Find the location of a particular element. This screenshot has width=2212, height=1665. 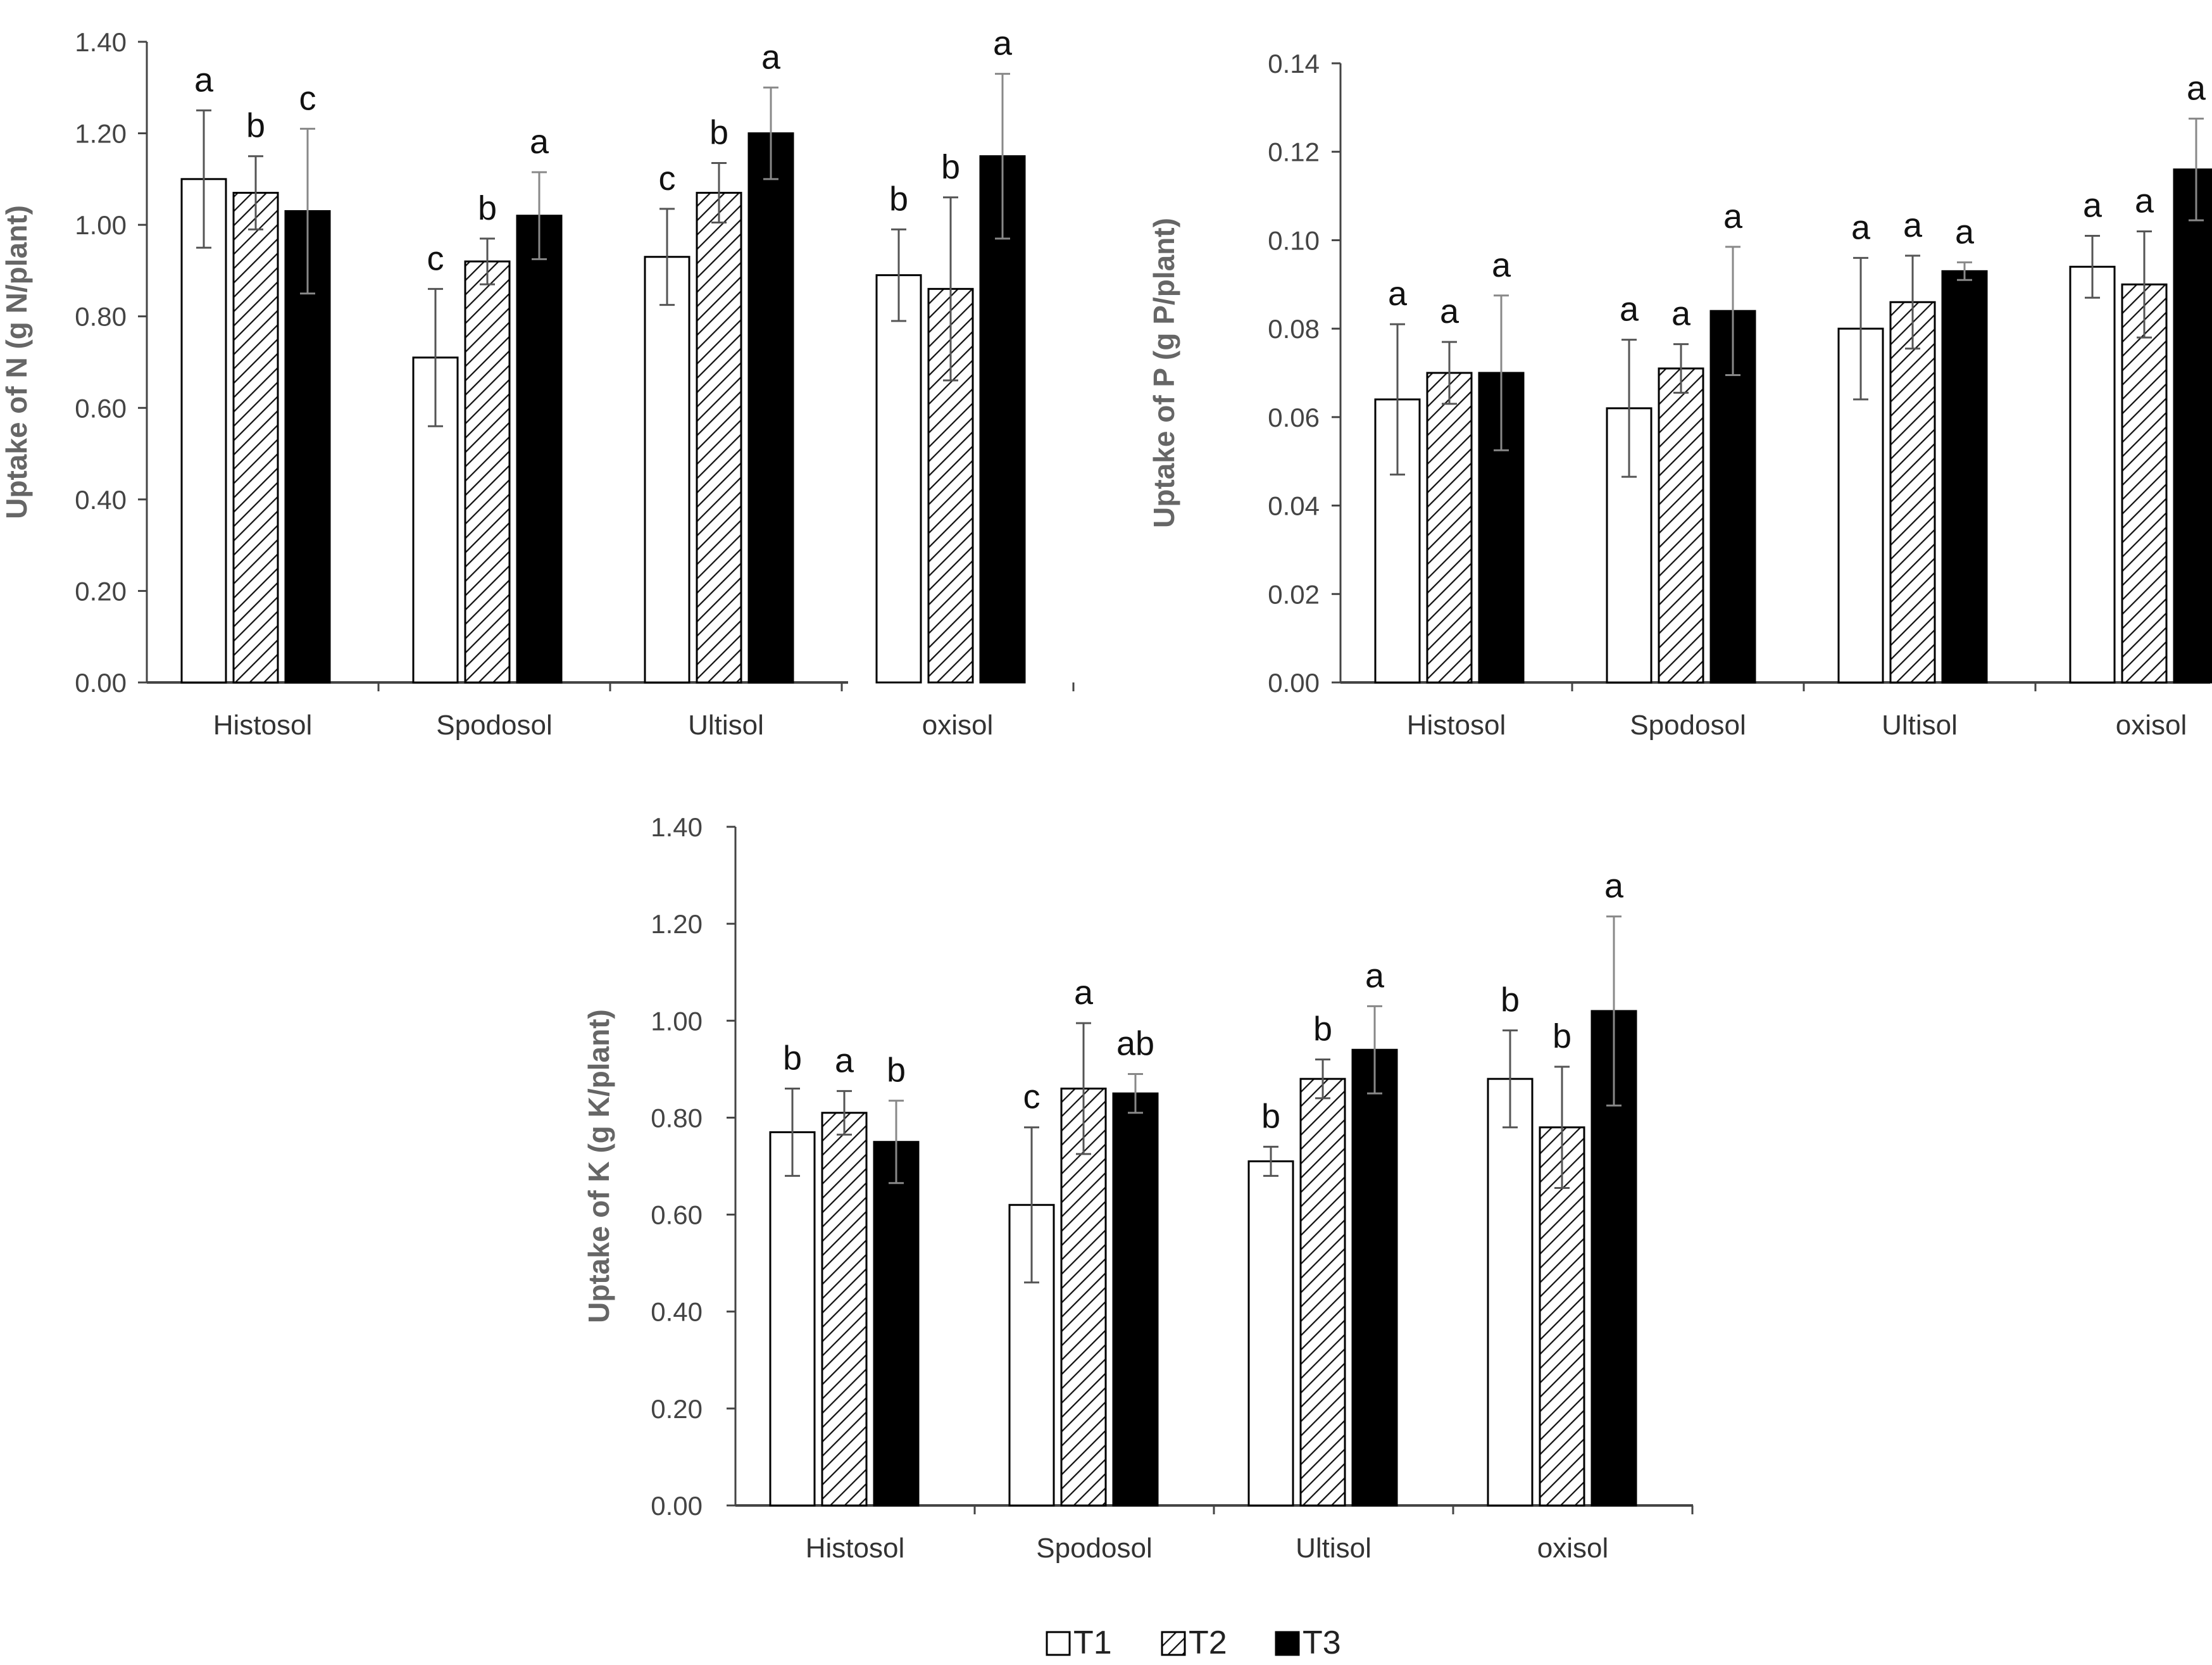

y-tick-label: 0.10 is located at coordinates (1294, 240).